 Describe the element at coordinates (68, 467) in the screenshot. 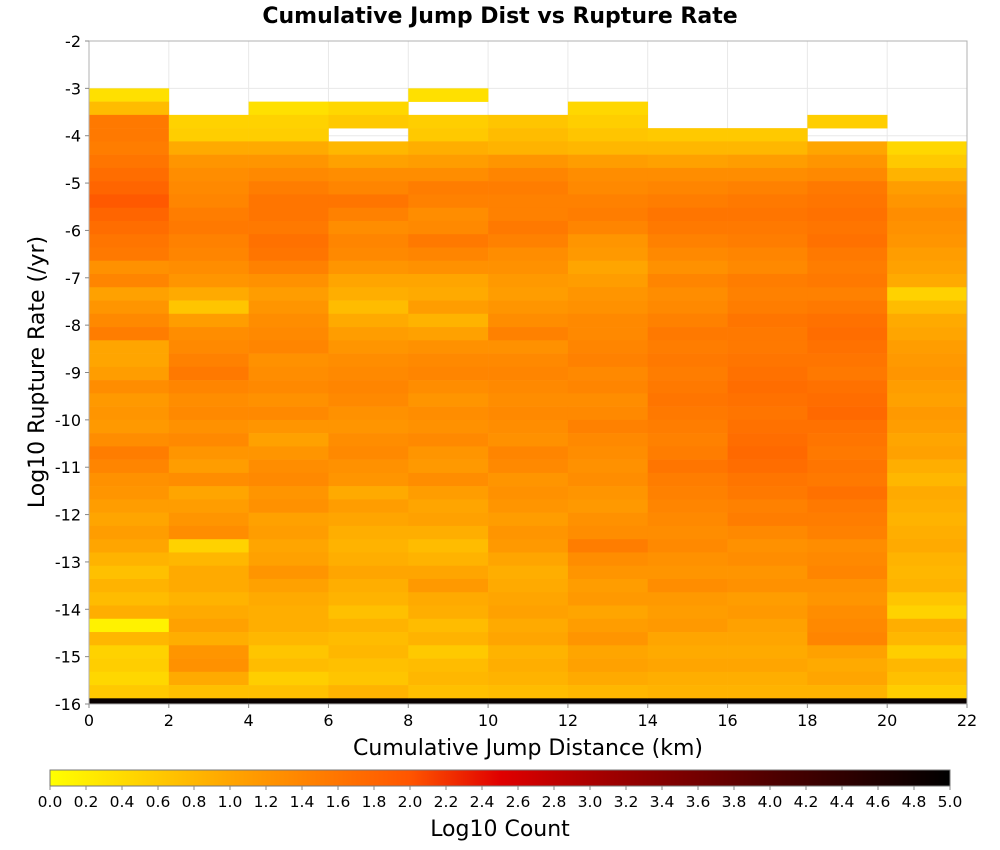

I see `y-tick-label: -11` at that location.